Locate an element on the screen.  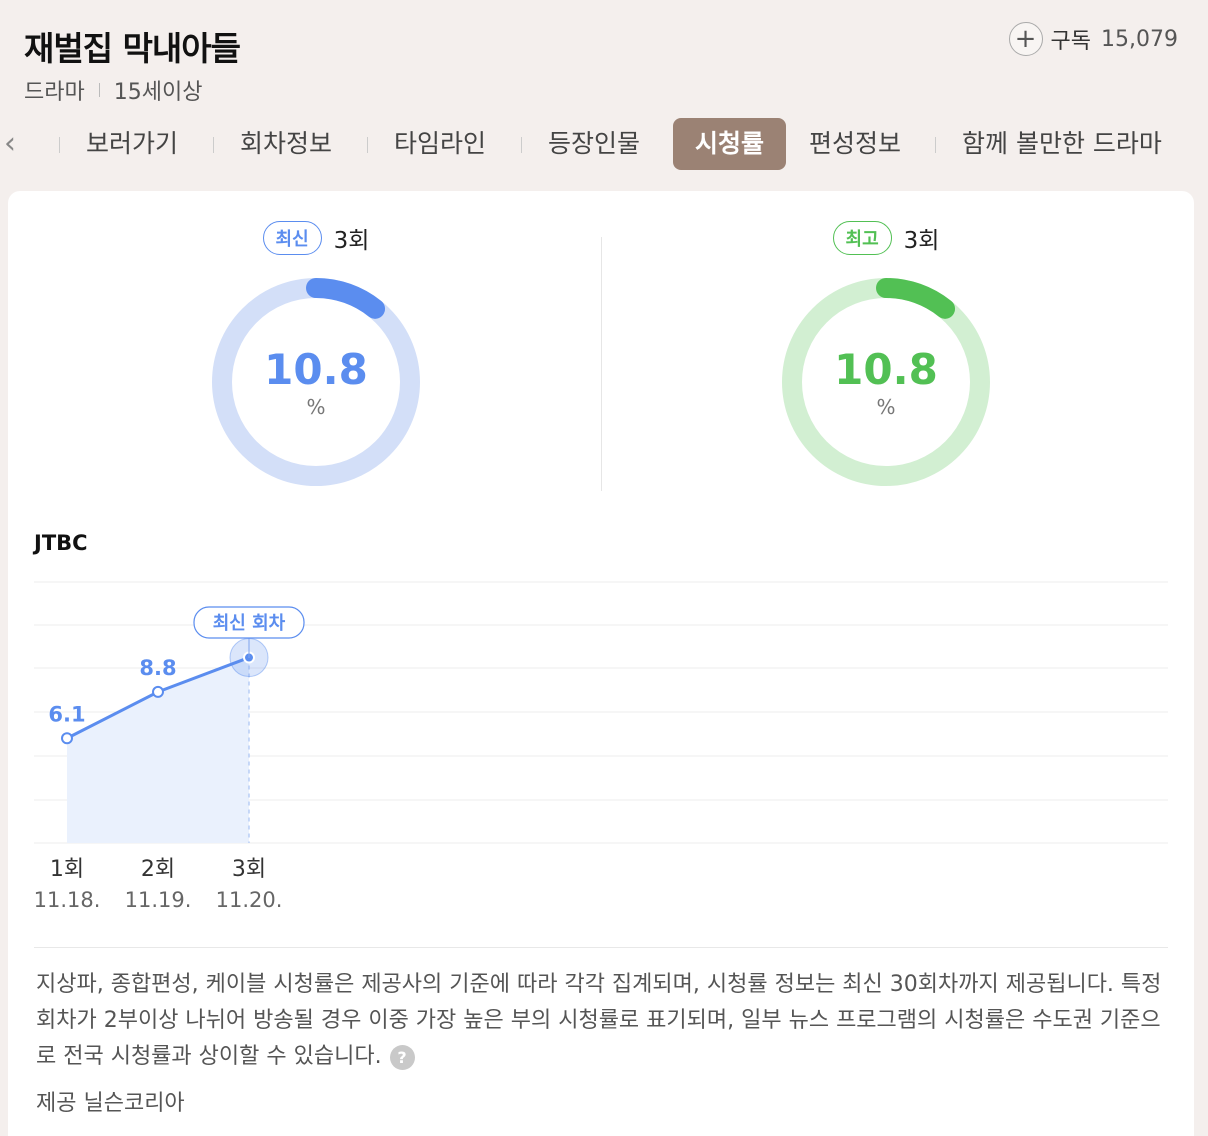
best-rating-value: 10.8 is located at coordinates (886, 369).